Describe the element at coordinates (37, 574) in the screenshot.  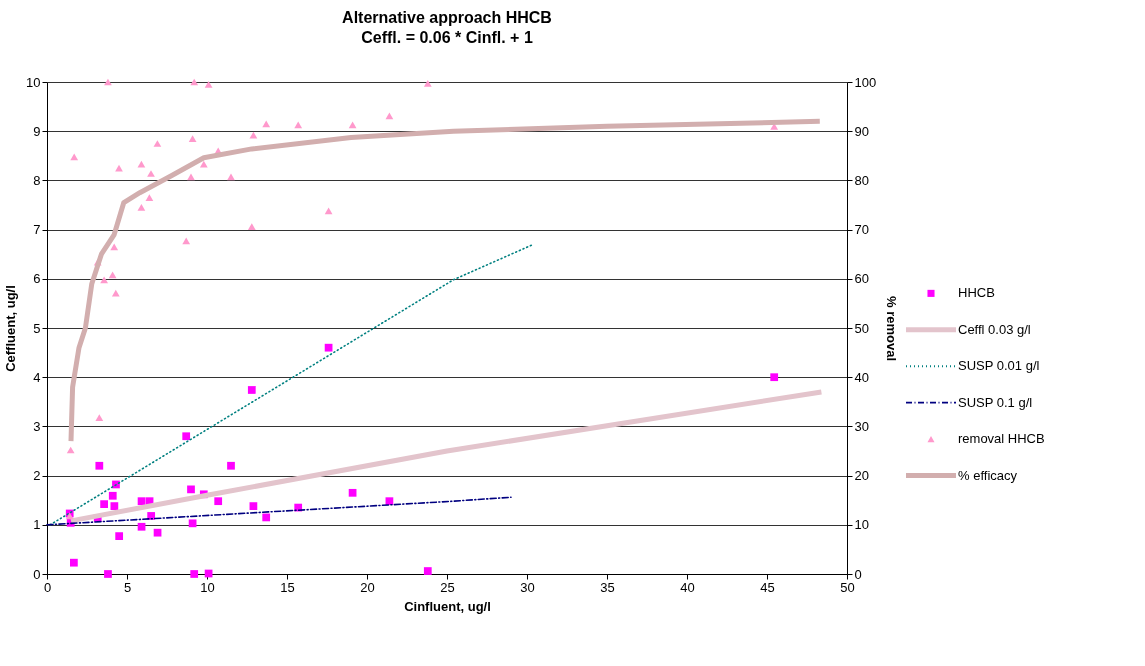
I see `y-tick-label: 0` at that location.